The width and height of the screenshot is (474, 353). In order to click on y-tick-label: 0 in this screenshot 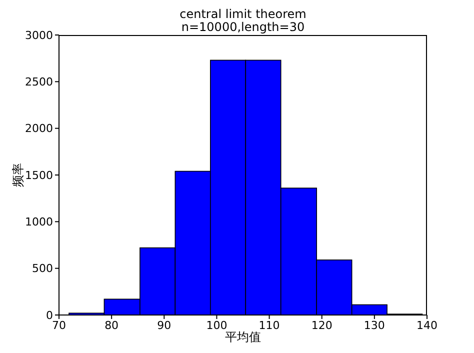, I will do `click(49, 315)`.